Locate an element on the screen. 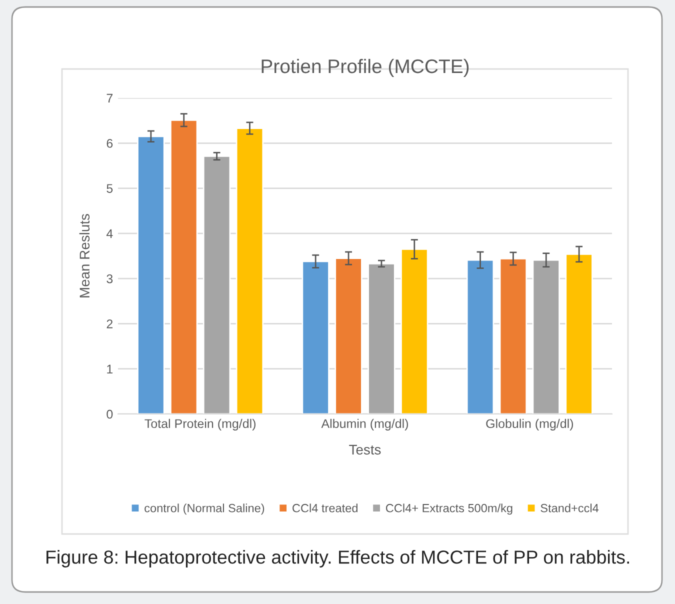  y-axis-title: Mean Resluts is located at coordinates (84, 256).